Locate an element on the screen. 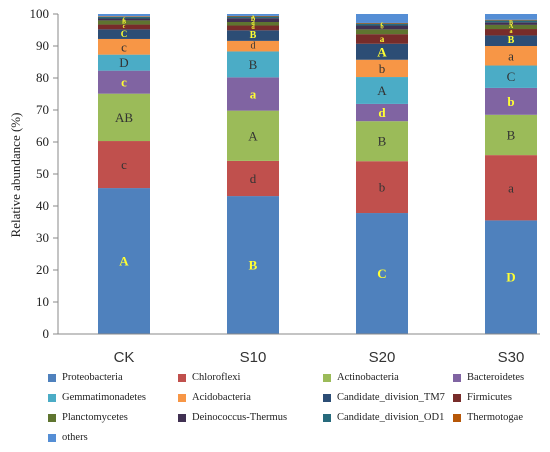  legend-label: others is located at coordinates (75, 437).